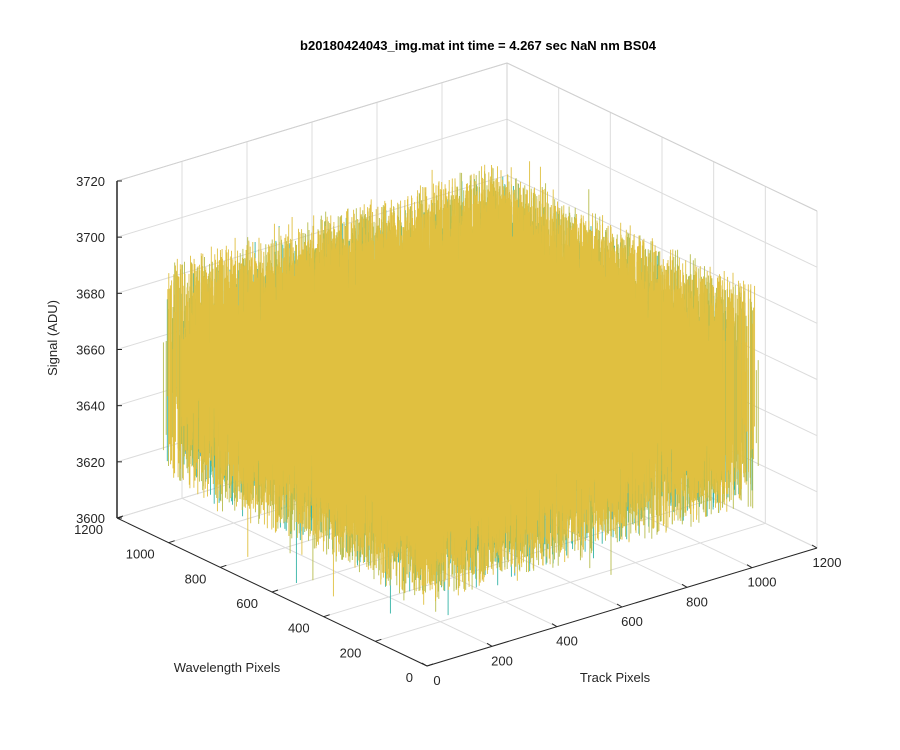 Image resolution: width=900 pixels, height=750 pixels. Describe the element at coordinates (502, 660) in the screenshot. I see `x-tick-label: 200` at that location.